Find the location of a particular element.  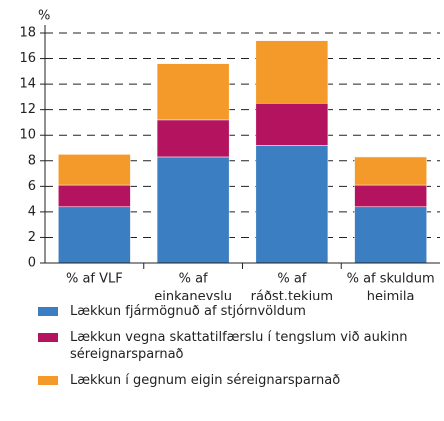

x-tick-label: ráðst.tekjum is located at coordinates (292, 295).